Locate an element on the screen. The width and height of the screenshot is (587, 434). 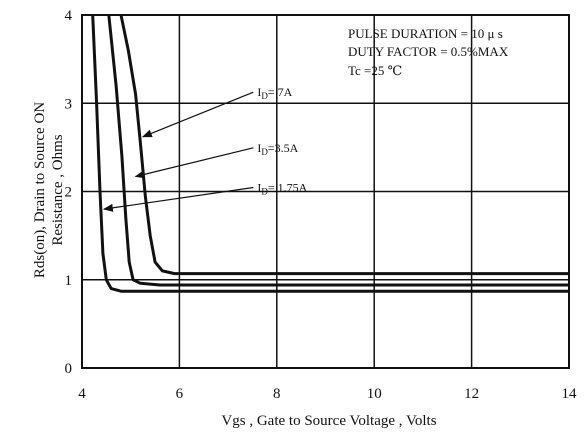
x-axis-label: Vgs , Gate to Source Voltage , Volts is located at coordinates (328, 421).